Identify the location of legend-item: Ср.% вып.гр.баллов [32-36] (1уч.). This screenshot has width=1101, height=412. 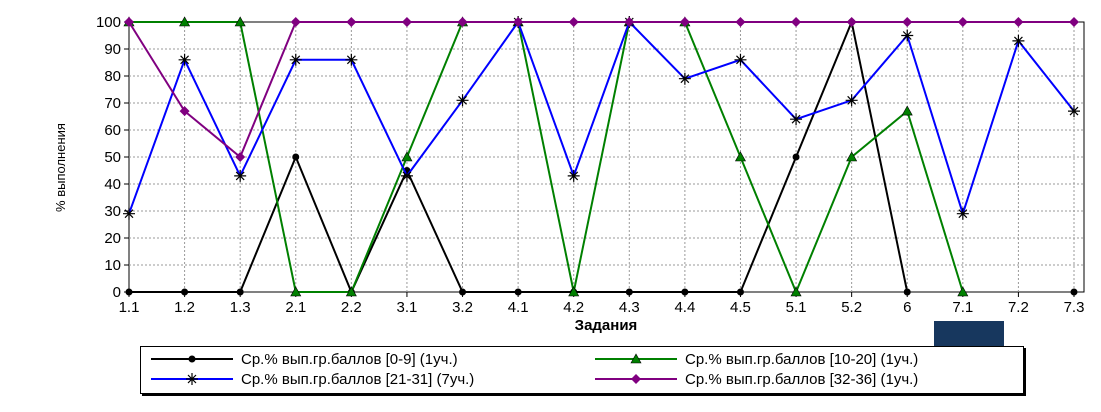
(755, 379).